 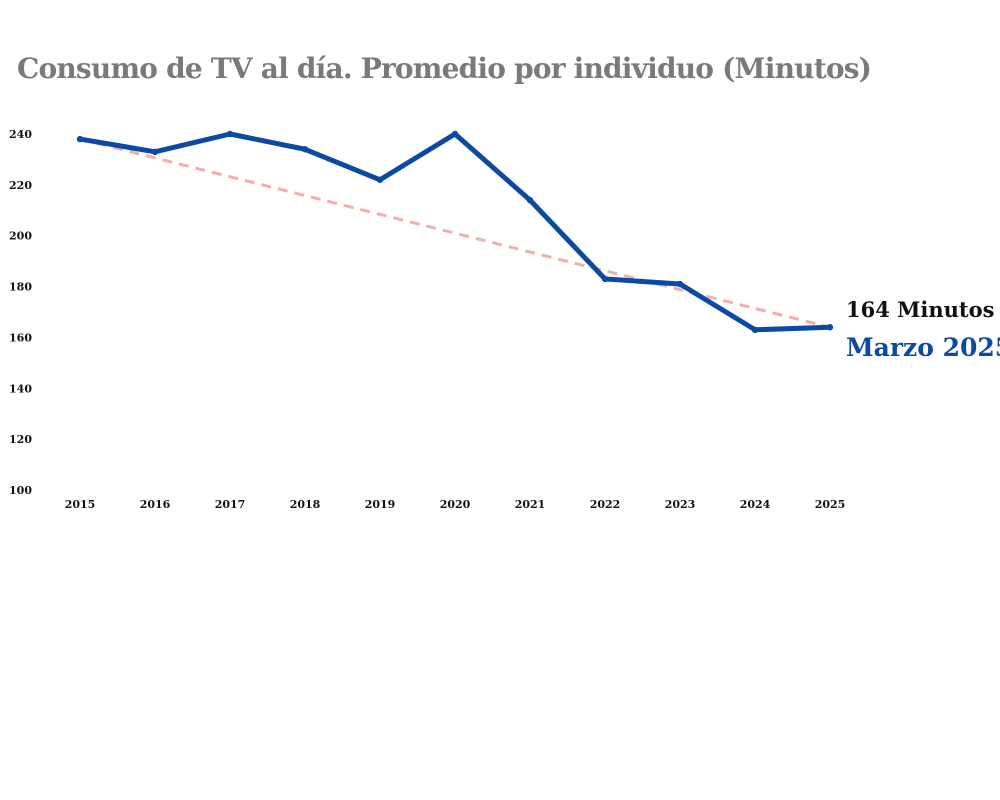 I want to click on x-tick-label: 2024, so click(x=755, y=504).